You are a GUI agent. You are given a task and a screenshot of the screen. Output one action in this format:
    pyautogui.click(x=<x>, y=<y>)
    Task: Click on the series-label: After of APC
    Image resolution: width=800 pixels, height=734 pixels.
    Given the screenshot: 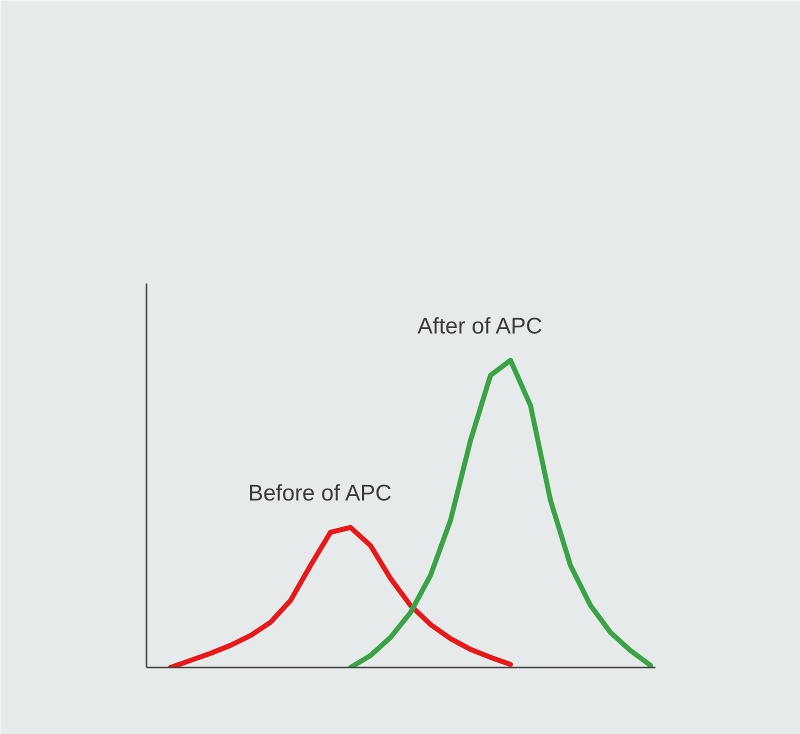 What is the action you would take?
    pyautogui.click(x=480, y=325)
    